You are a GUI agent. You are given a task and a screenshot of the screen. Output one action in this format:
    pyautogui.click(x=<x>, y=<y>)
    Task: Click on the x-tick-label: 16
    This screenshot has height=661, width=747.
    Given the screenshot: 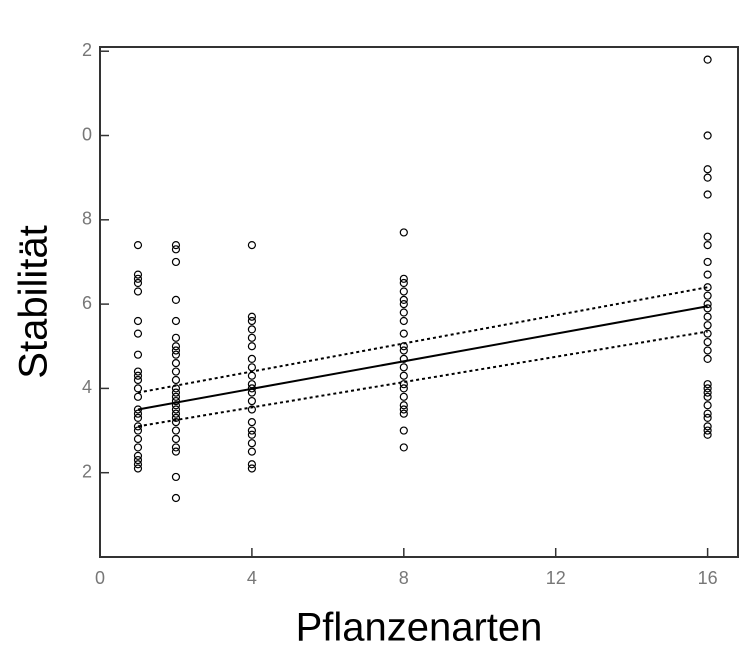 What is the action you would take?
    pyautogui.click(x=708, y=578)
    